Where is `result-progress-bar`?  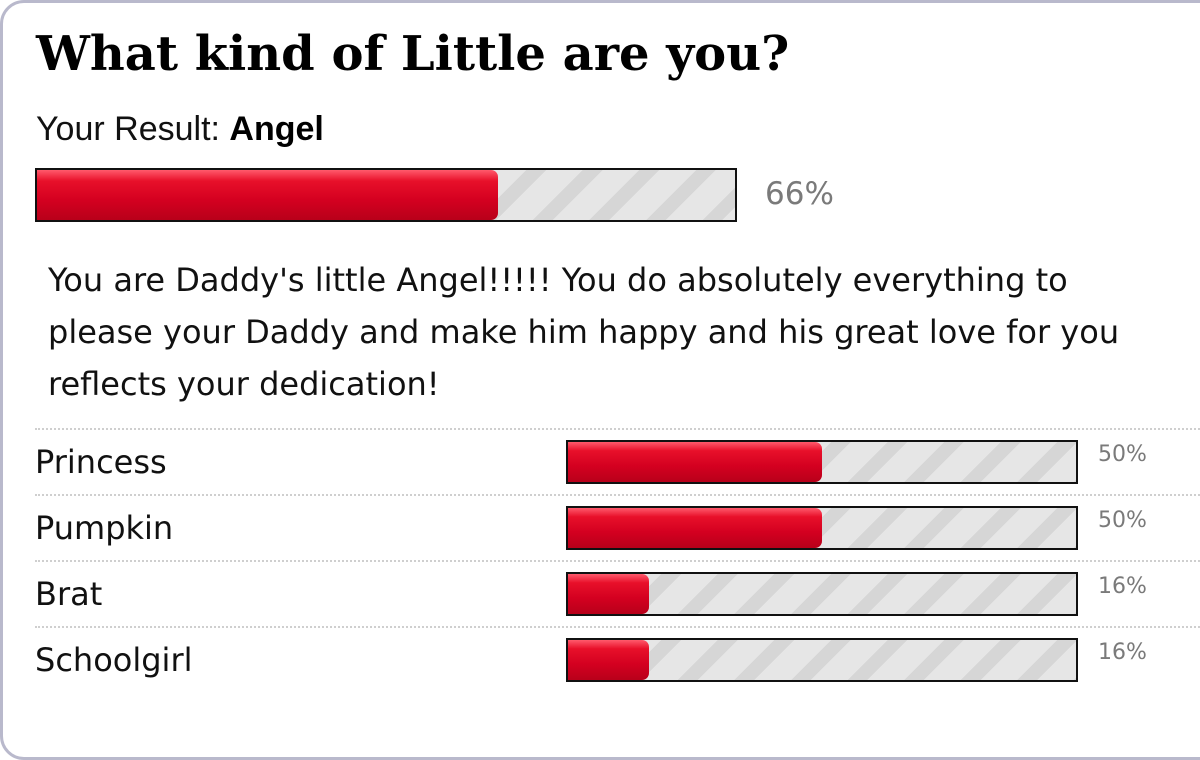
result-progress-bar is located at coordinates (386, 195).